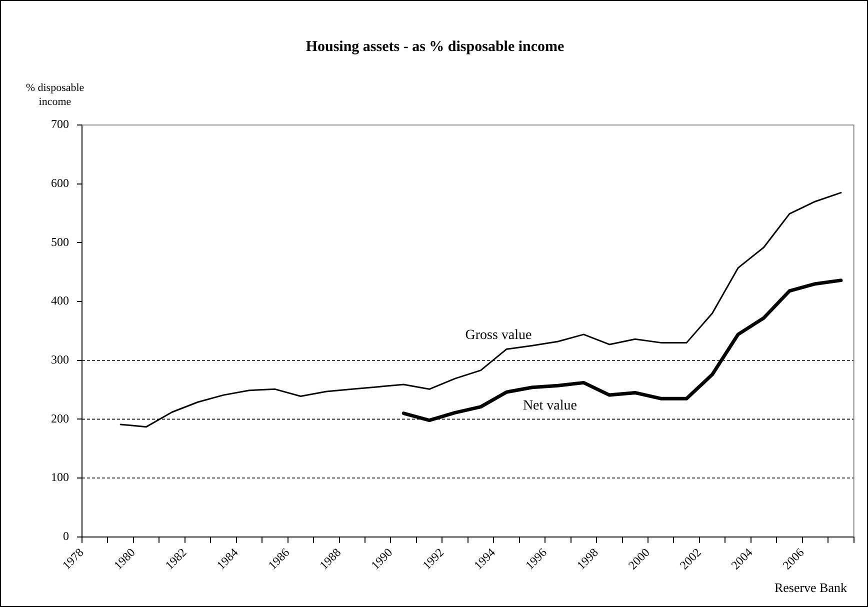  What do you see at coordinates (60, 241) in the screenshot?
I see `y-tick-label: 500` at bounding box center [60, 241].